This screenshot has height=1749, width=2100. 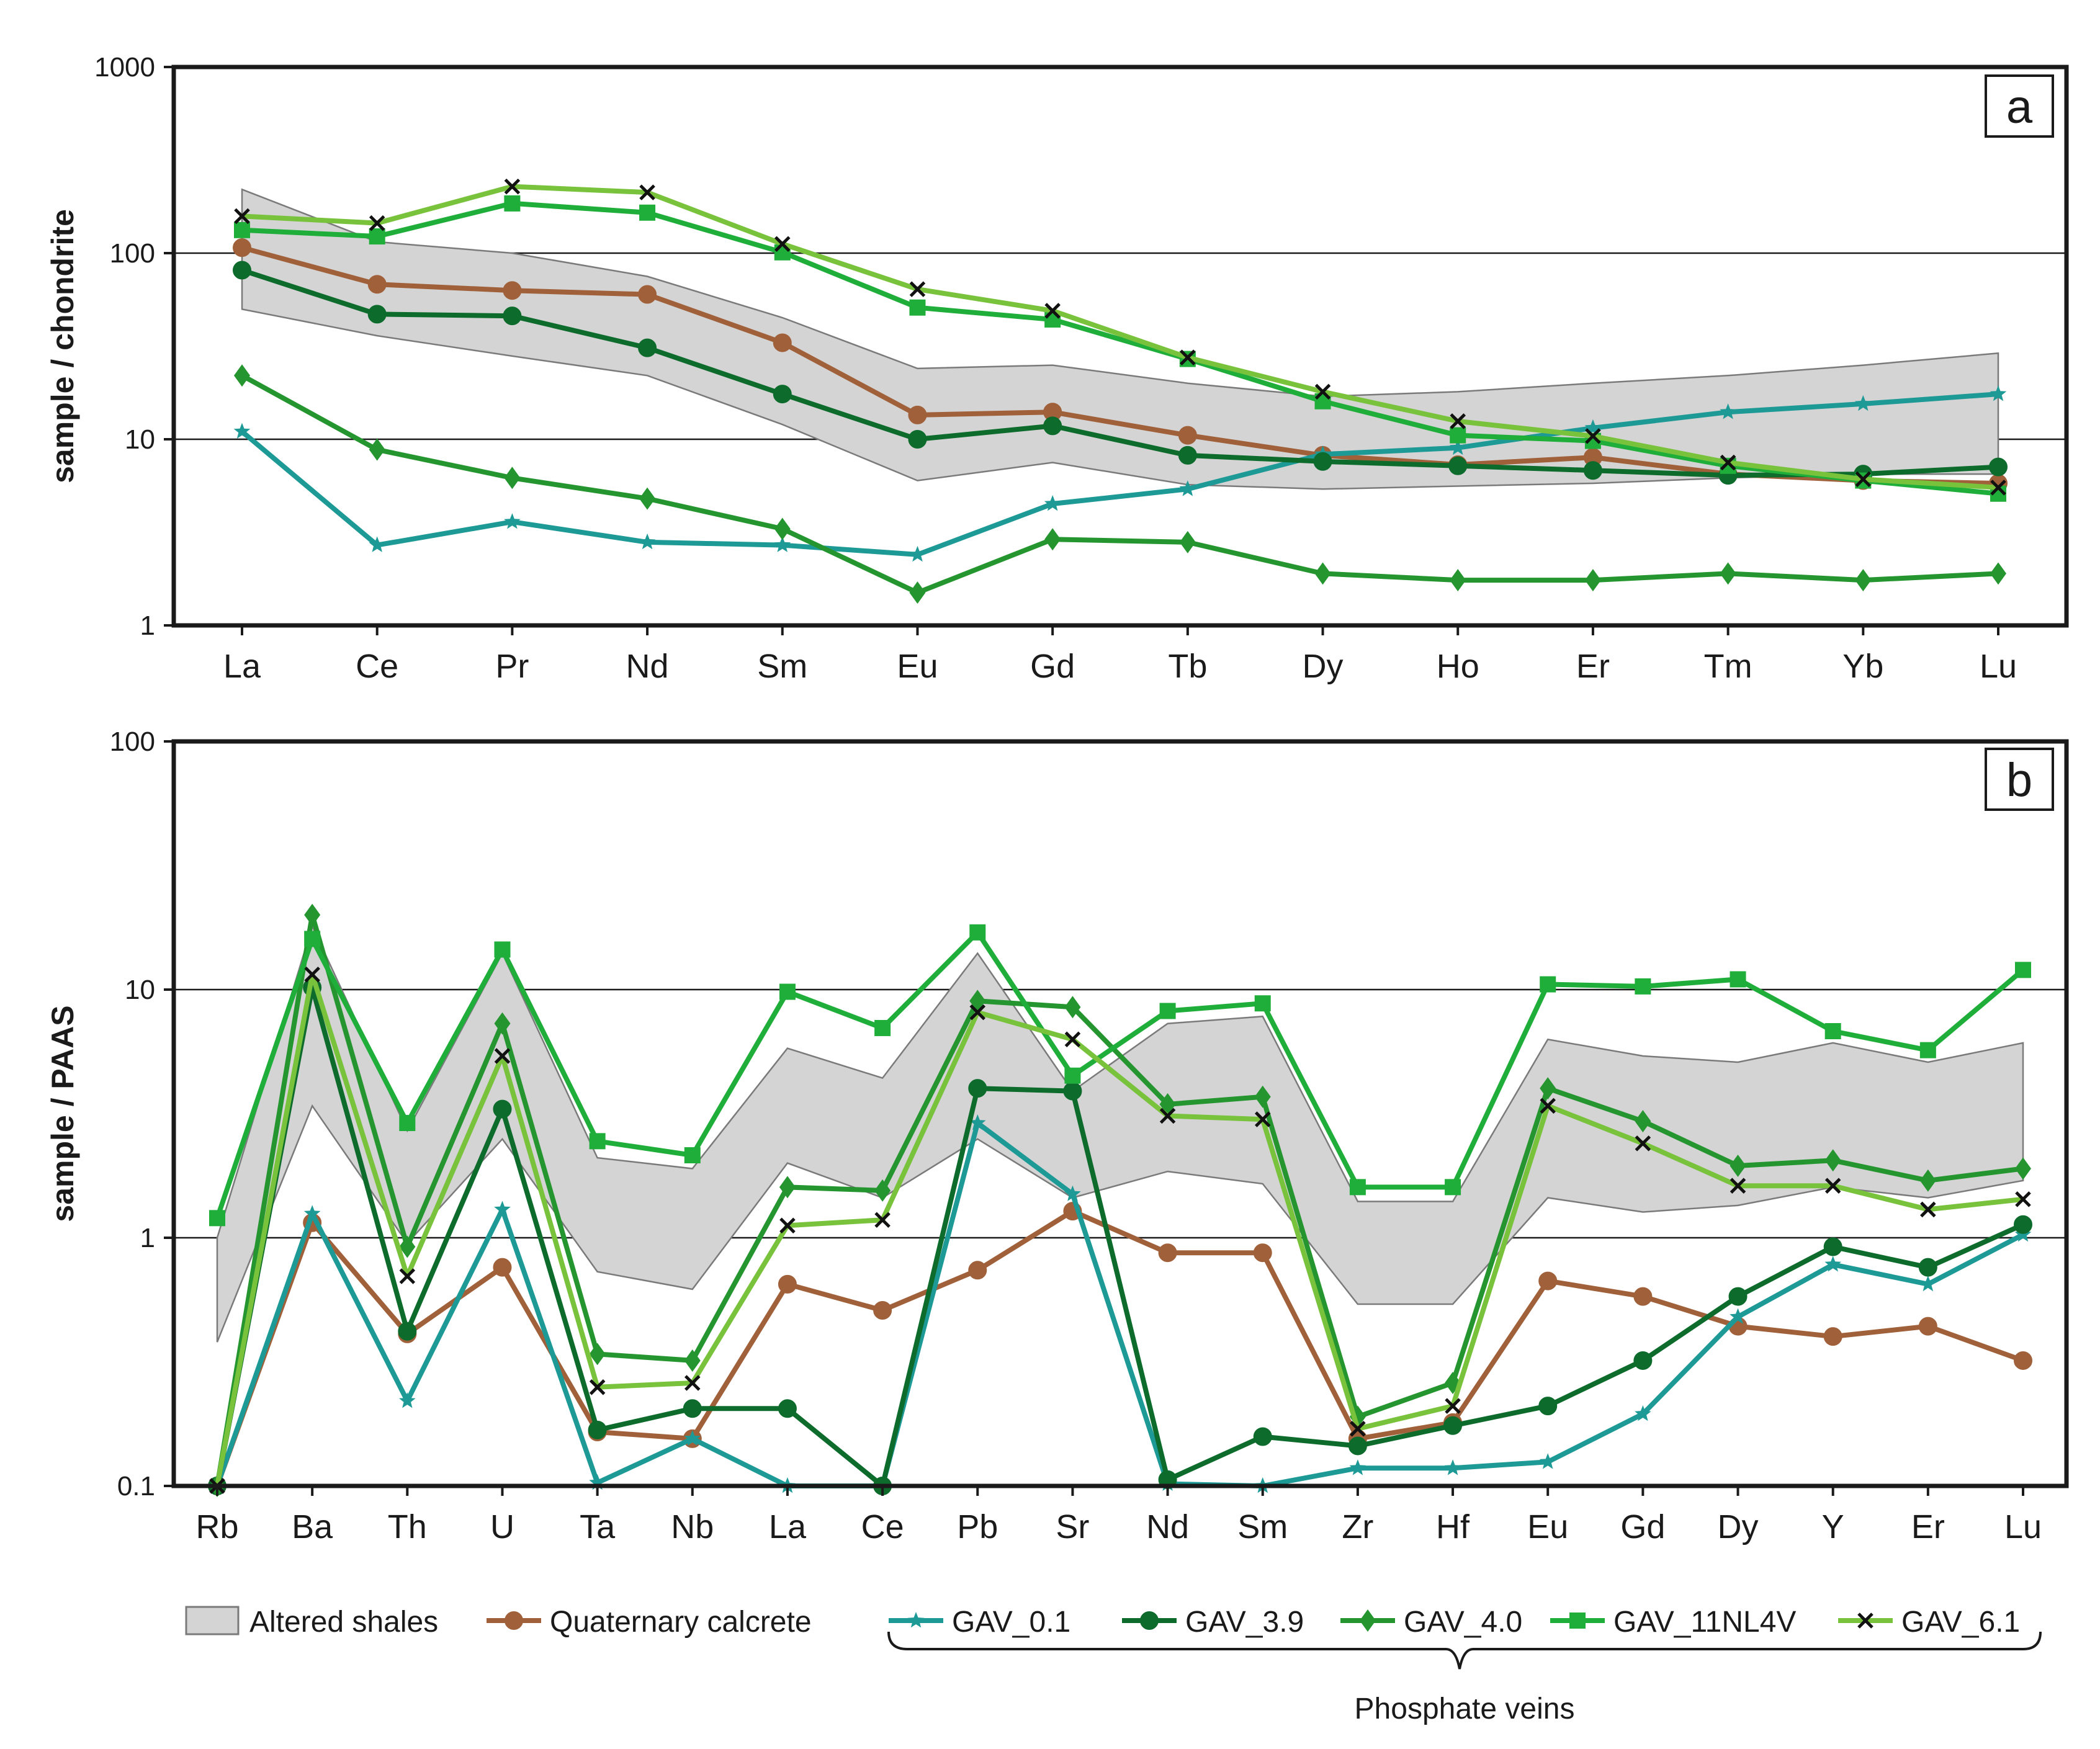 What do you see at coordinates (1011, 1622) in the screenshot?
I see `legend-label-gav-0-1: GAV_0.1` at bounding box center [1011, 1622].